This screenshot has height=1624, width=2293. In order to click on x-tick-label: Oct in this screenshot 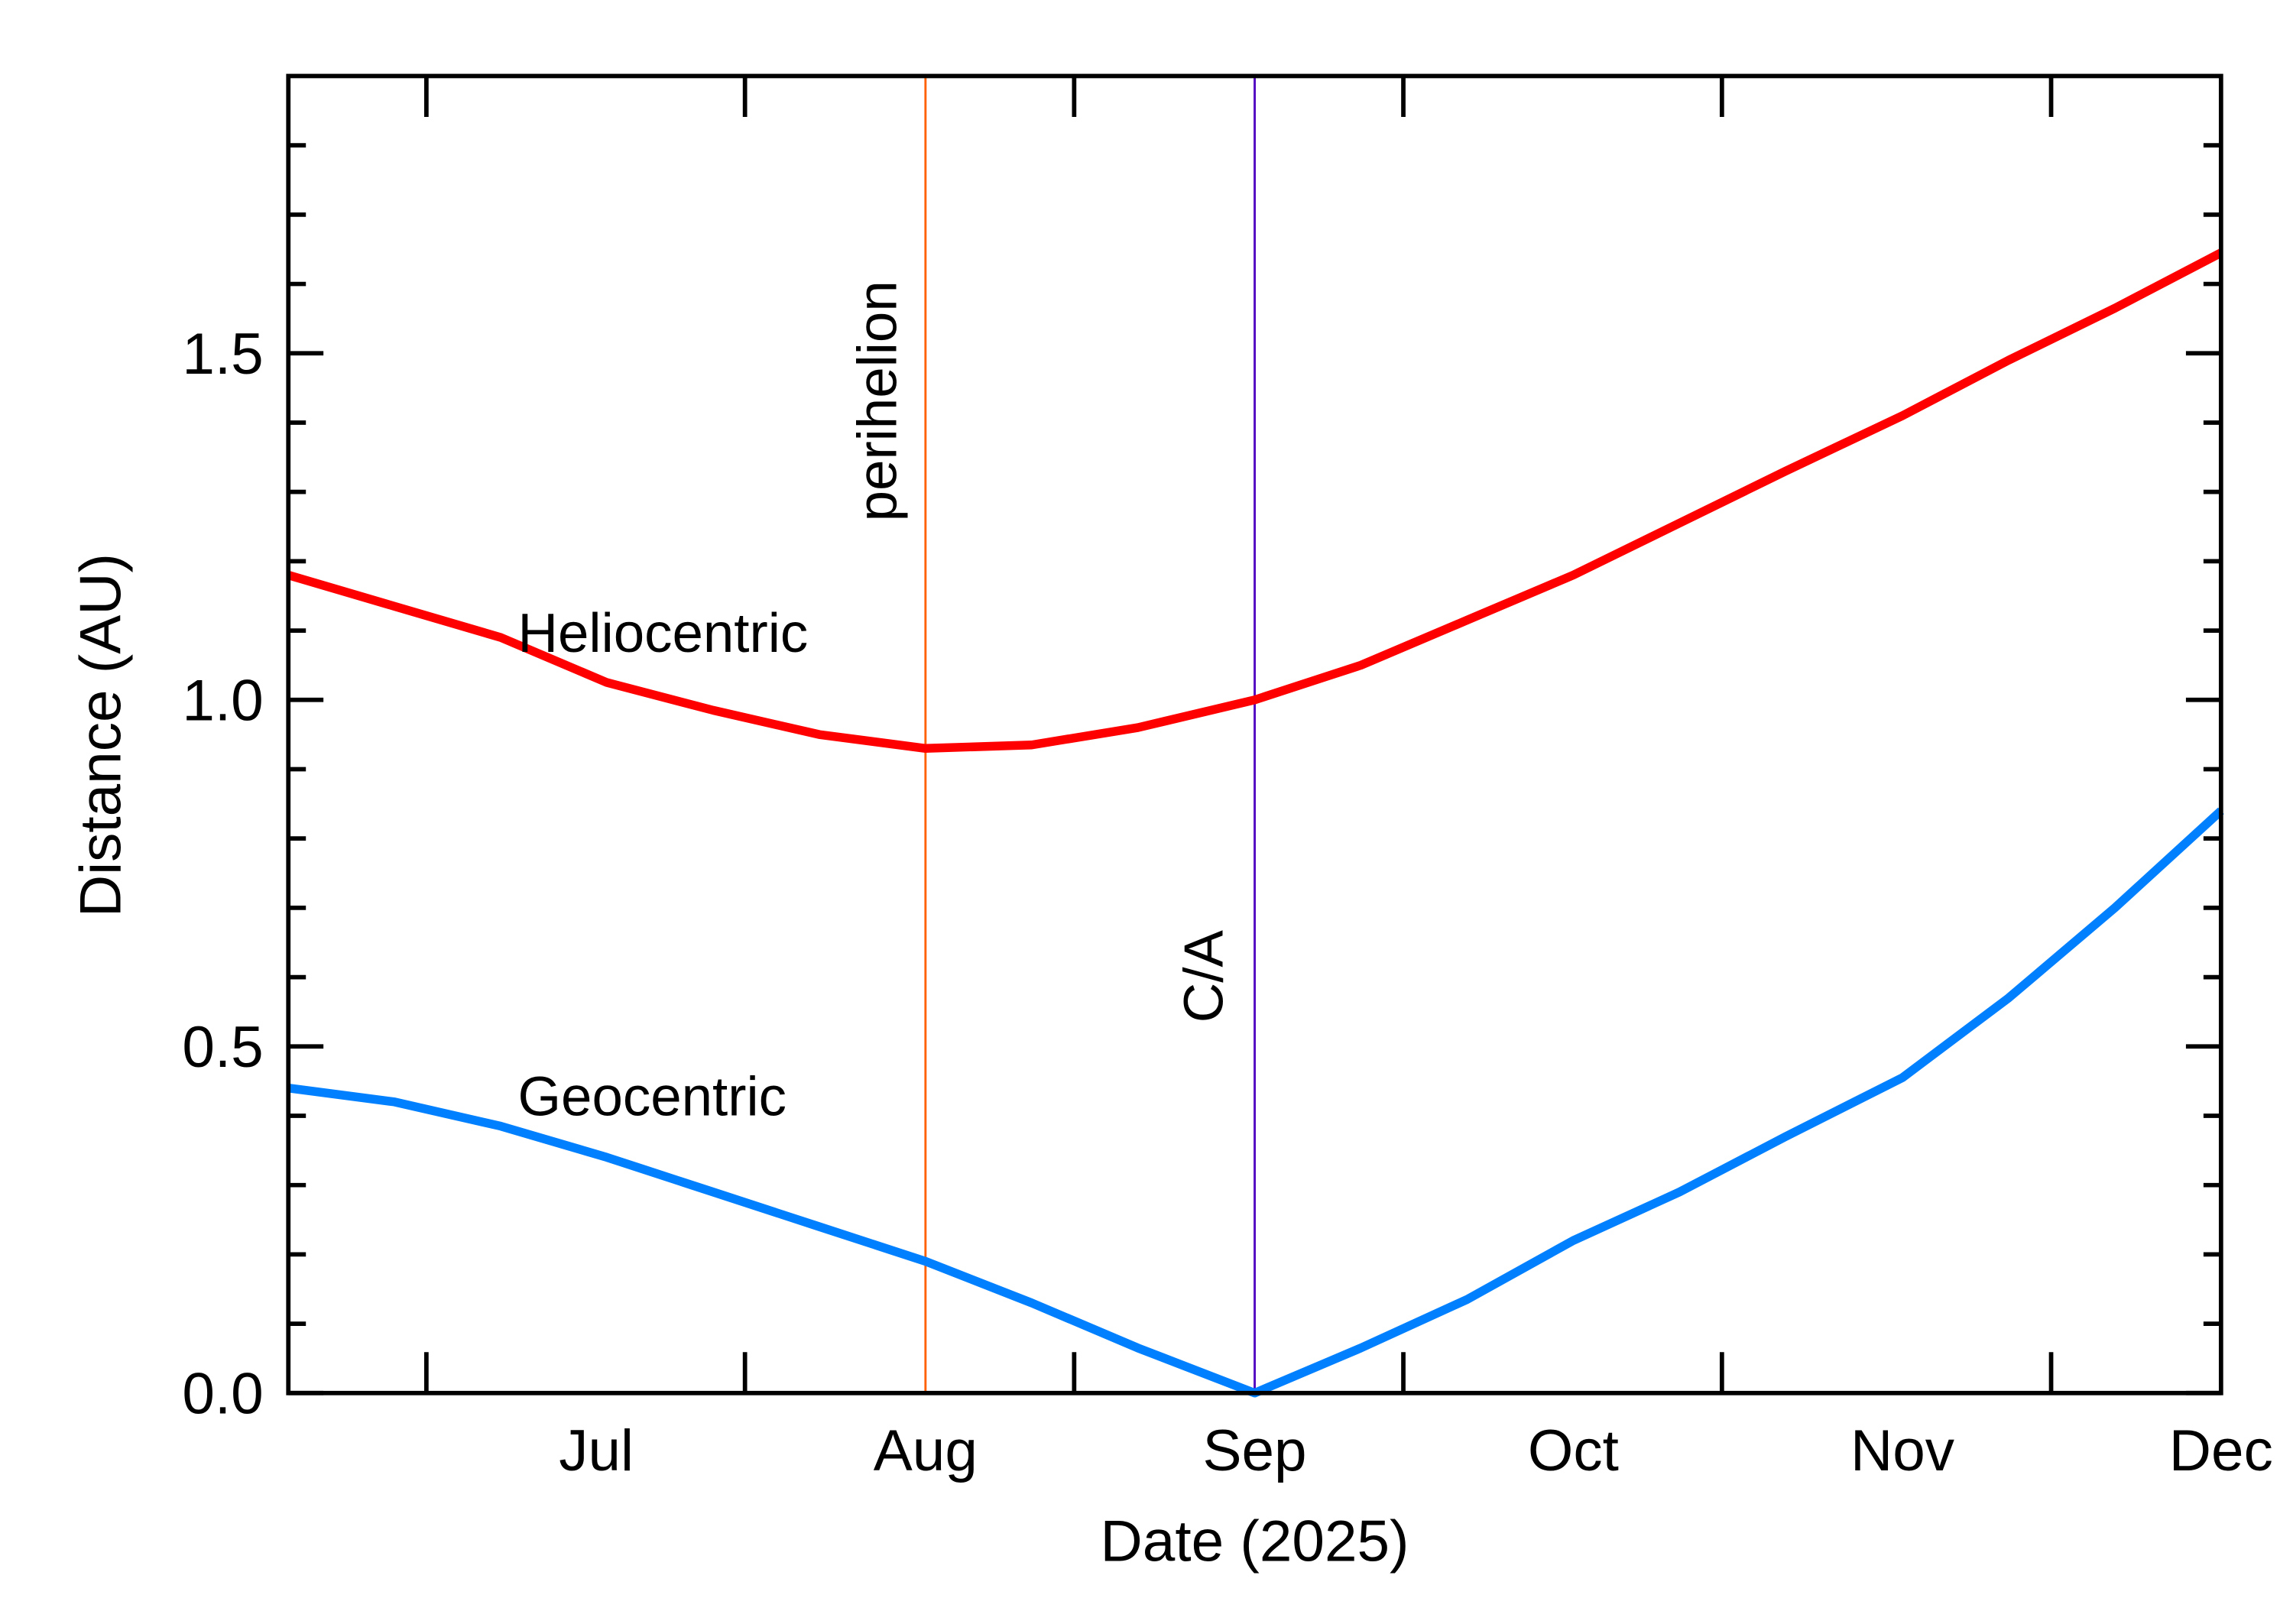, I will do `click(1573, 1450)`.